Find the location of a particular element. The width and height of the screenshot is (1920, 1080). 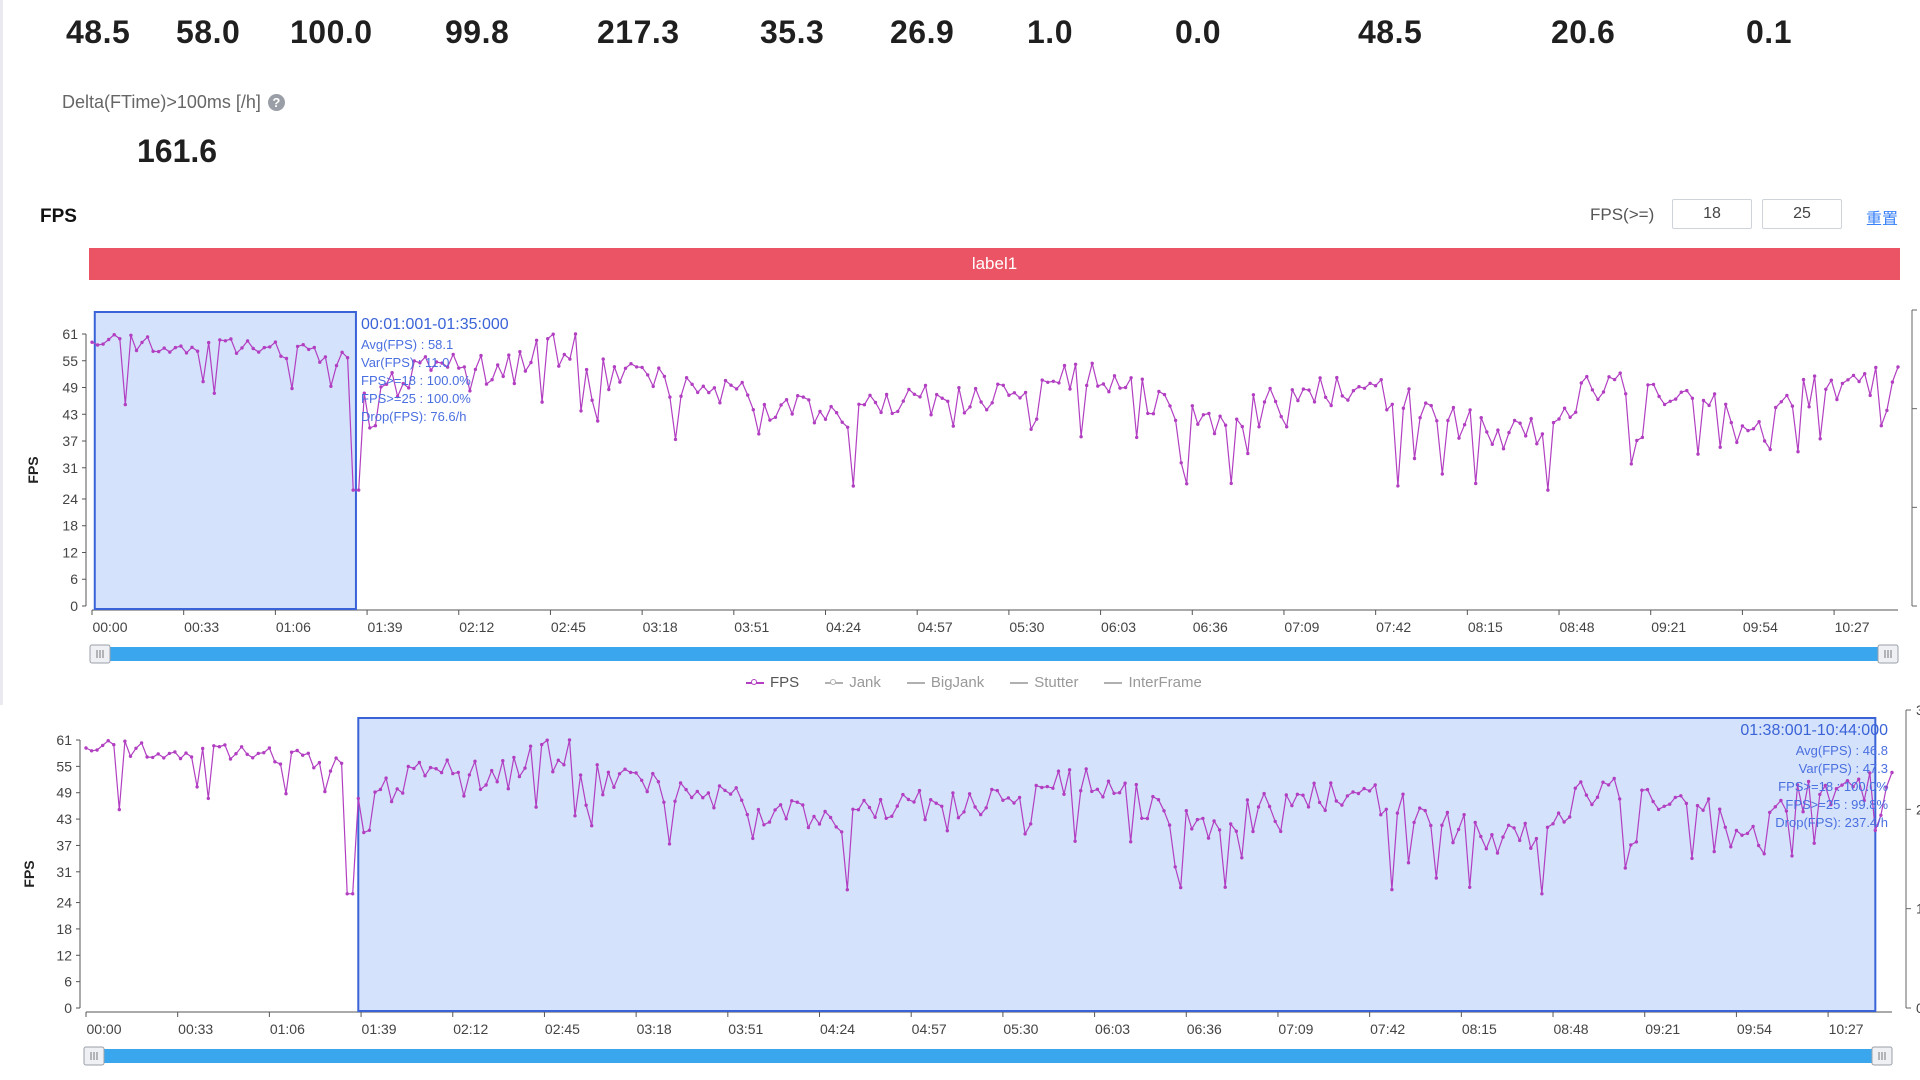

y-tick-label: 6 is located at coordinates (74, 579).